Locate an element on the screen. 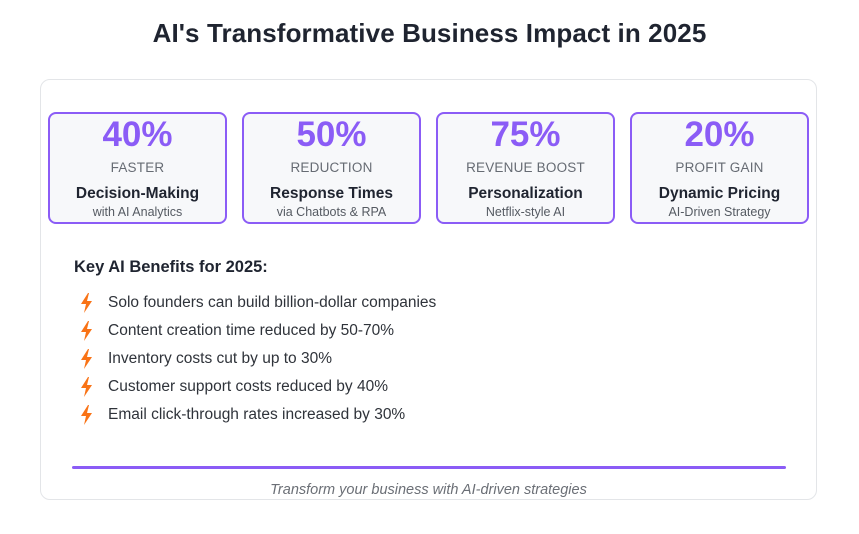 Image resolution: width=859 pixels, height=534 pixels. stat-value: 50% is located at coordinates (331, 134).